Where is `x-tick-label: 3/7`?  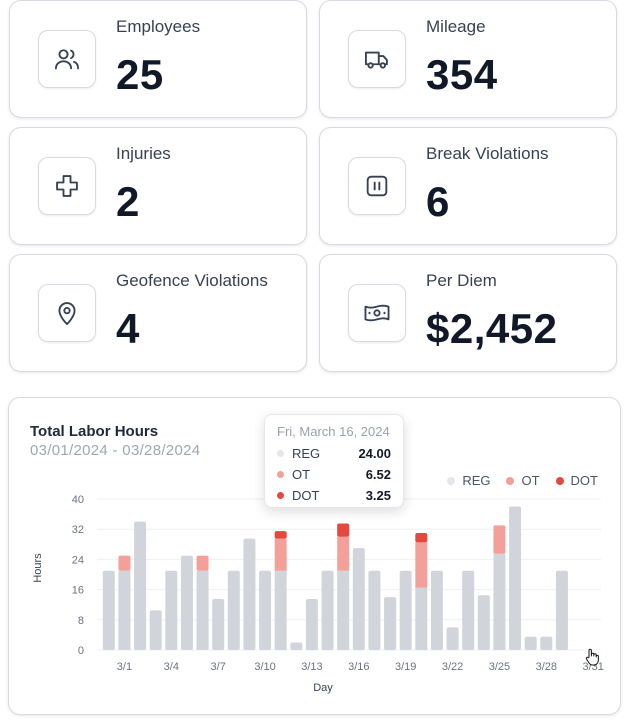
x-tick-label: 3/7 is located at coordinates (218, 667).